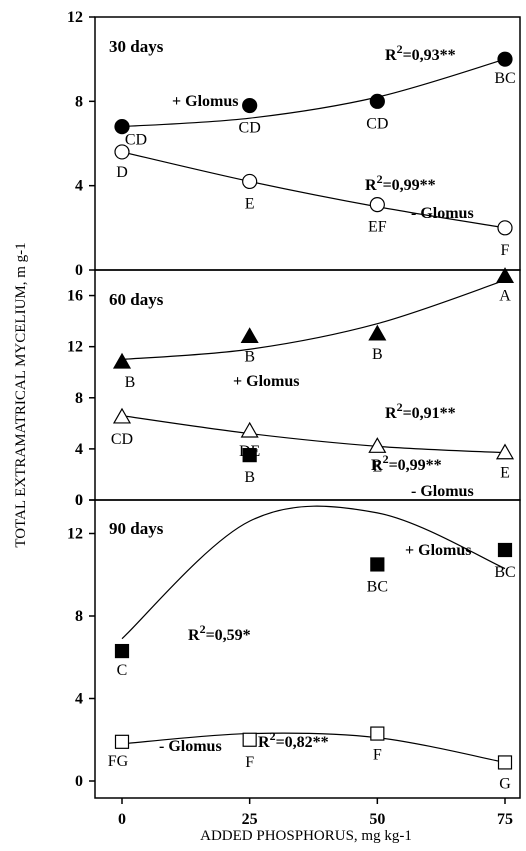 The height and width of the screenshot is (851, 526). I want to click on y-tick-label: 16, so click(75, 296).